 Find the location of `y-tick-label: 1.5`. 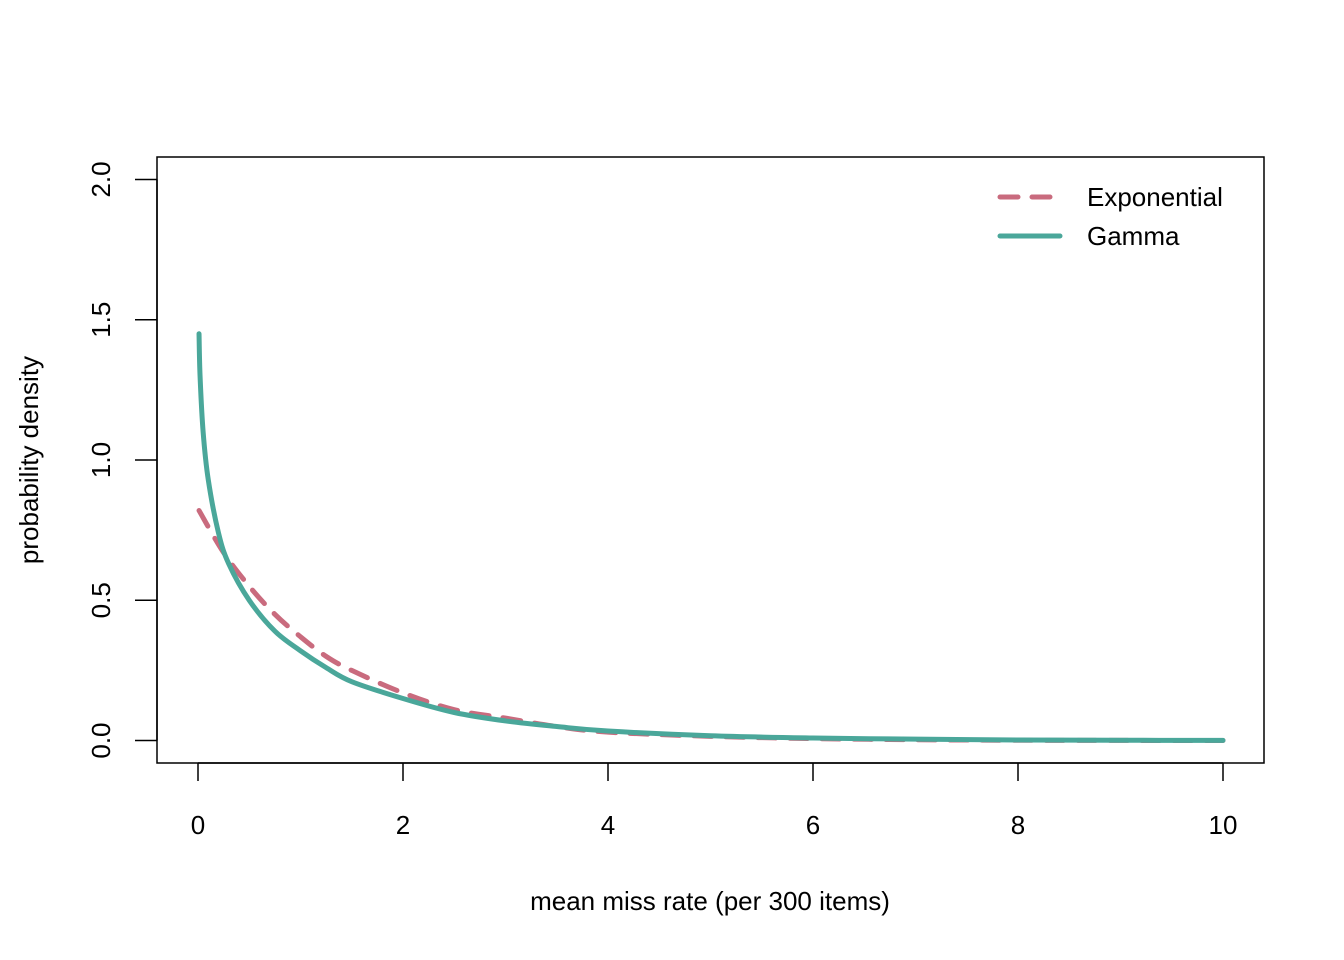

y-tick-label: 1.5 is located at coordinates (101, 320).